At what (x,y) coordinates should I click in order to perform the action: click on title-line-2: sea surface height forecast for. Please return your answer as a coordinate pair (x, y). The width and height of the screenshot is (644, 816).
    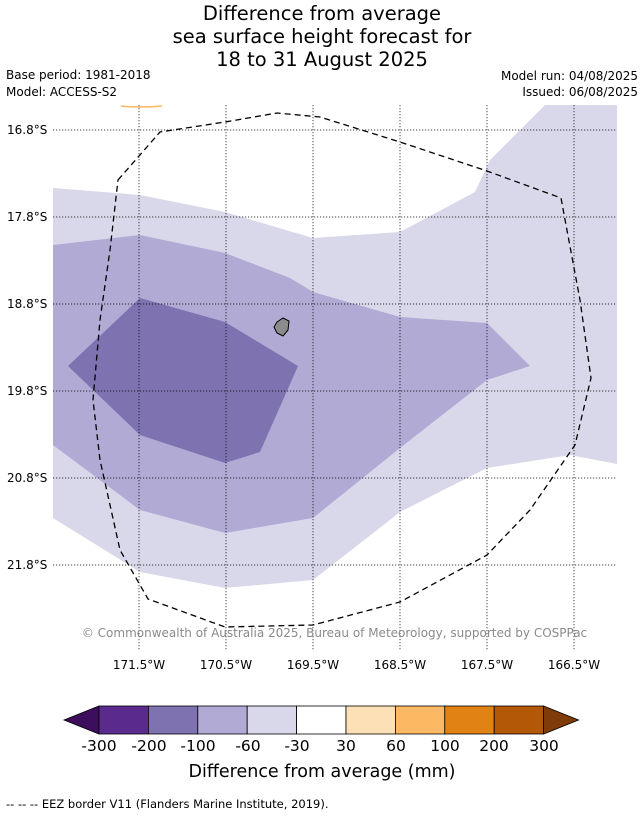
    Looking at the image, I should click on (322, 36).